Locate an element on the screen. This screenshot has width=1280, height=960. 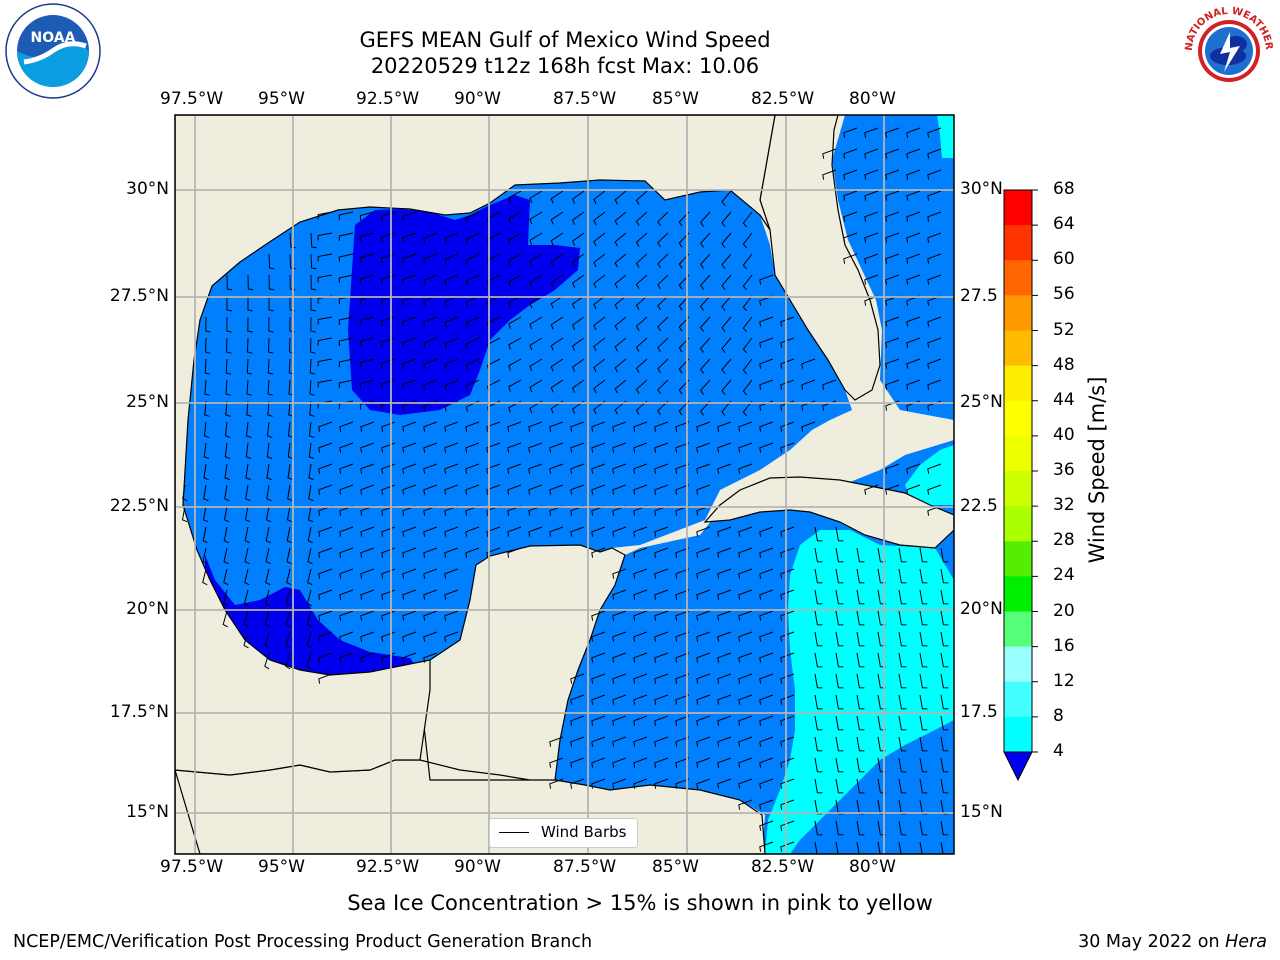
lat-label-right: 20°N is located at coordinates (981, 609).